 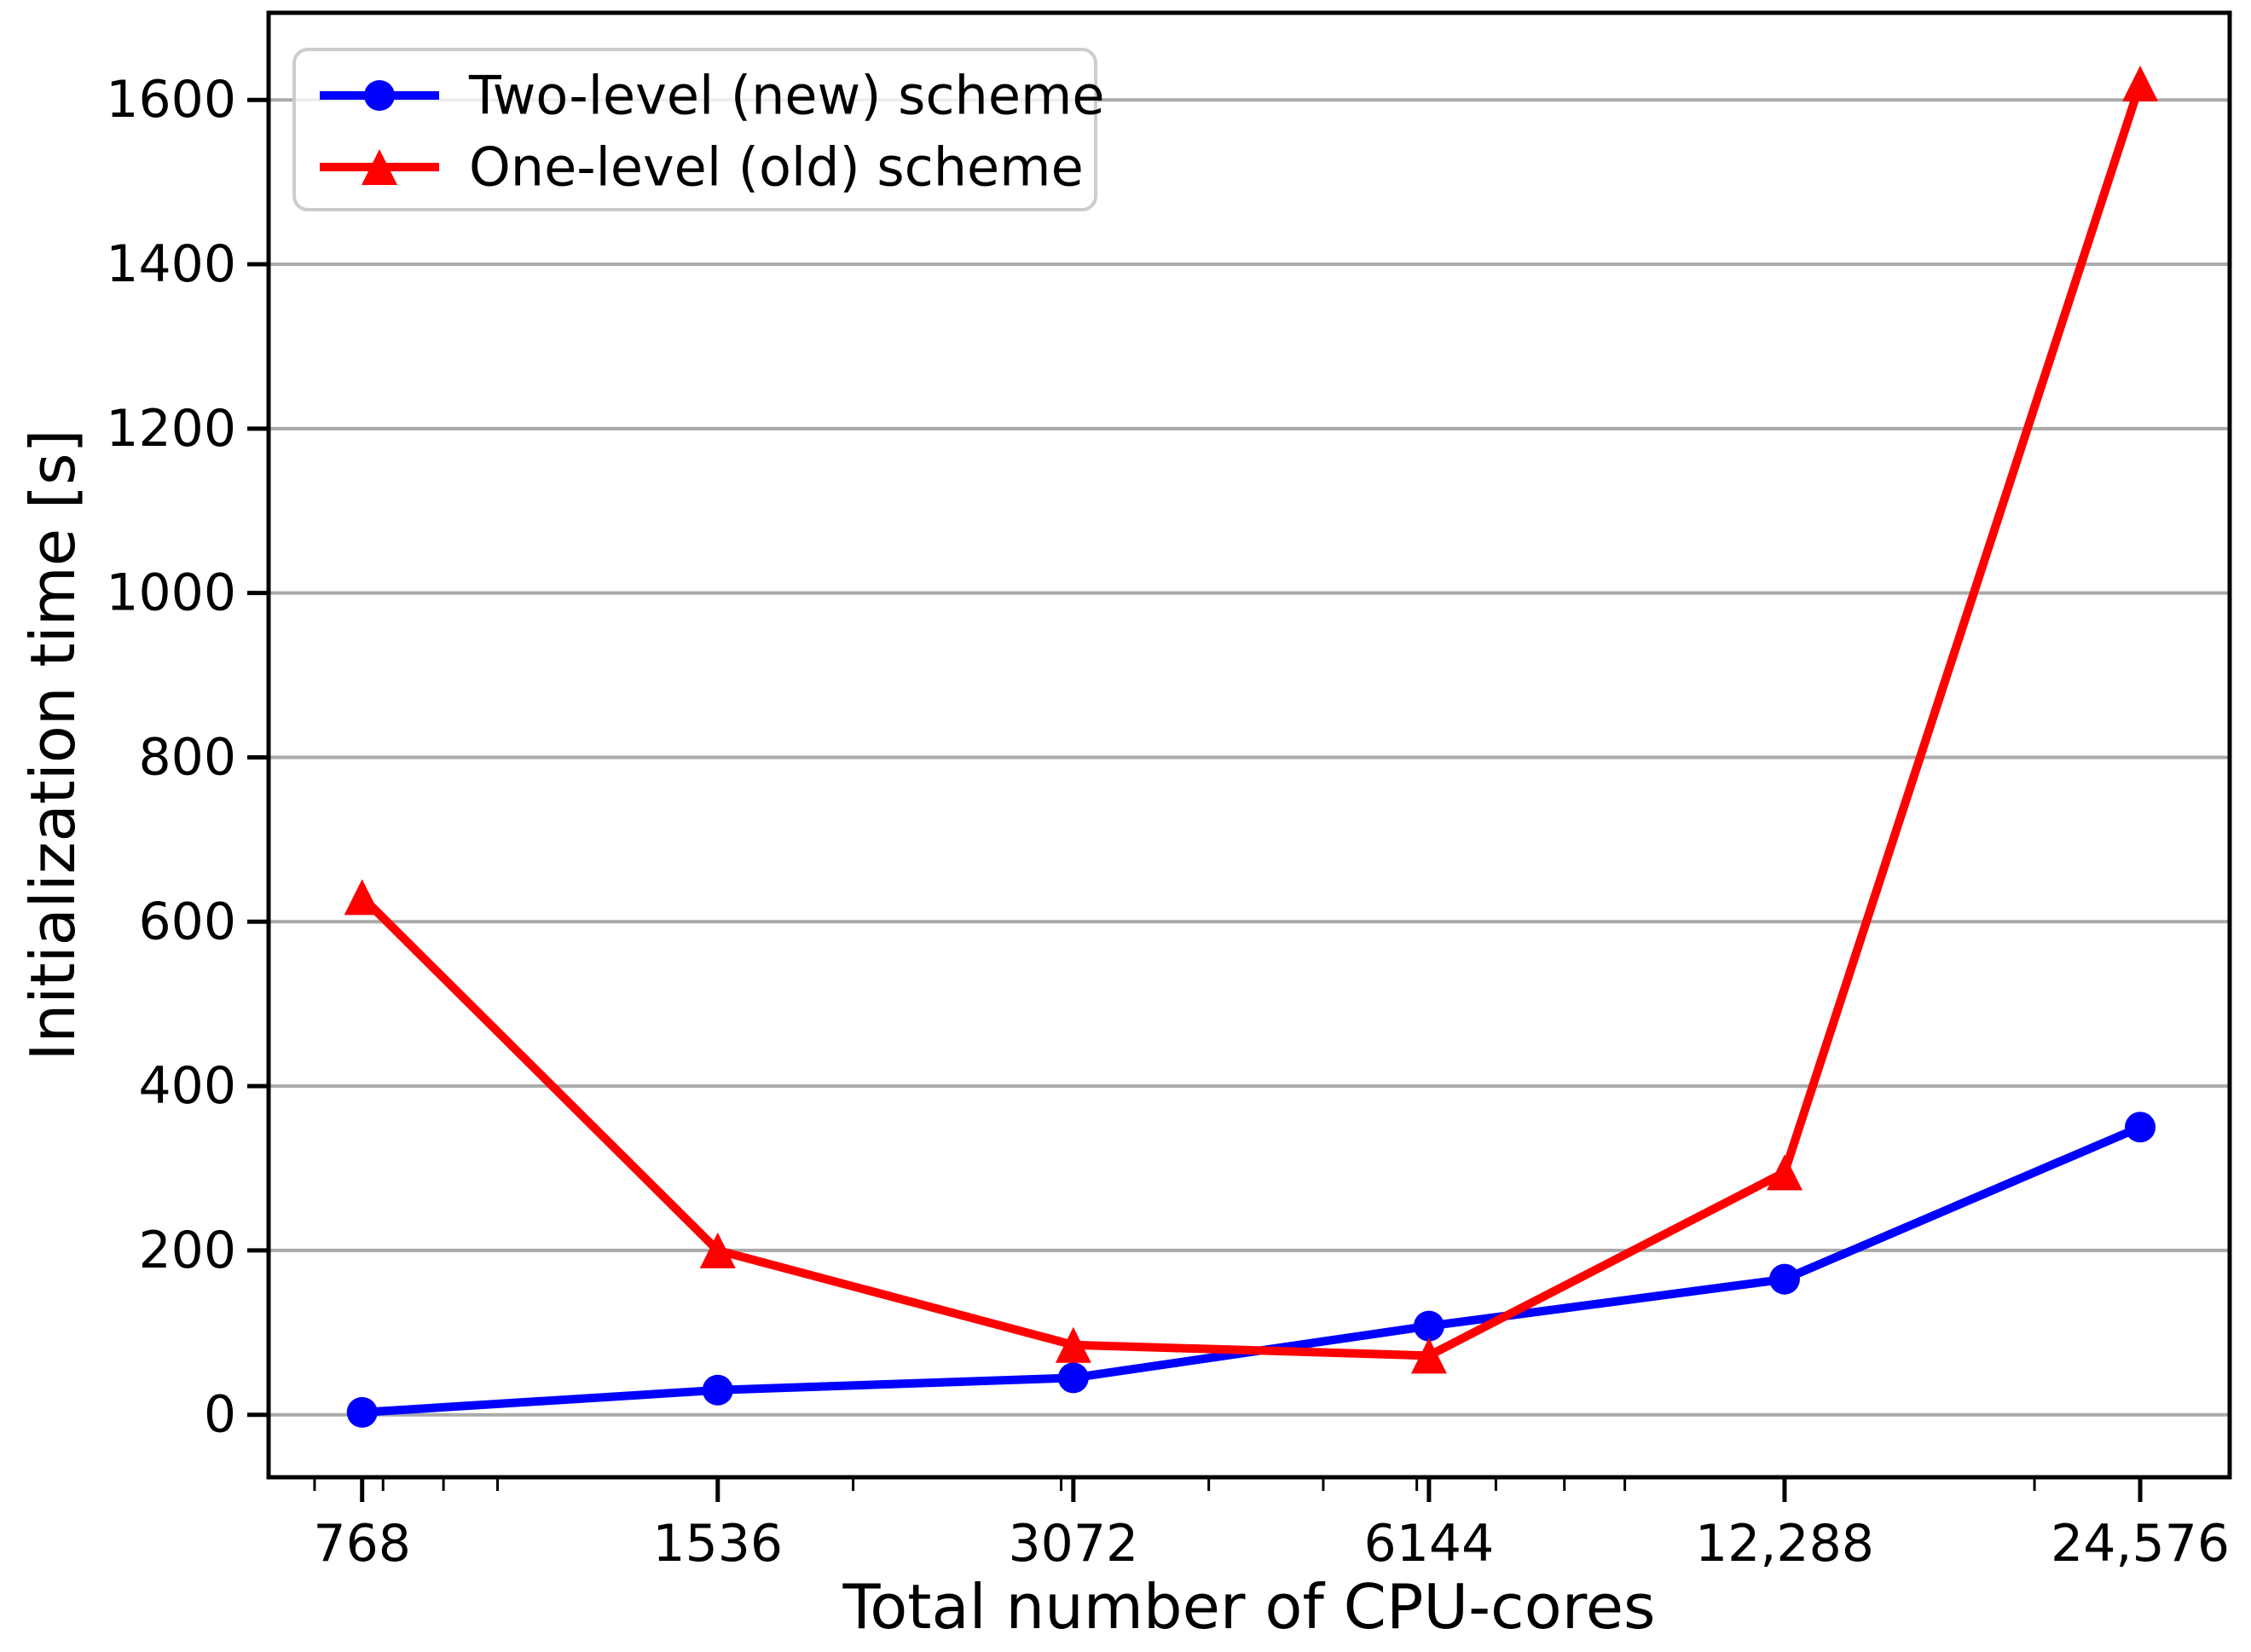 What do you see at coordinates (187, 921) in the screenshot?
I see `y-tick-label: 600` at bounding box center [187, 921].